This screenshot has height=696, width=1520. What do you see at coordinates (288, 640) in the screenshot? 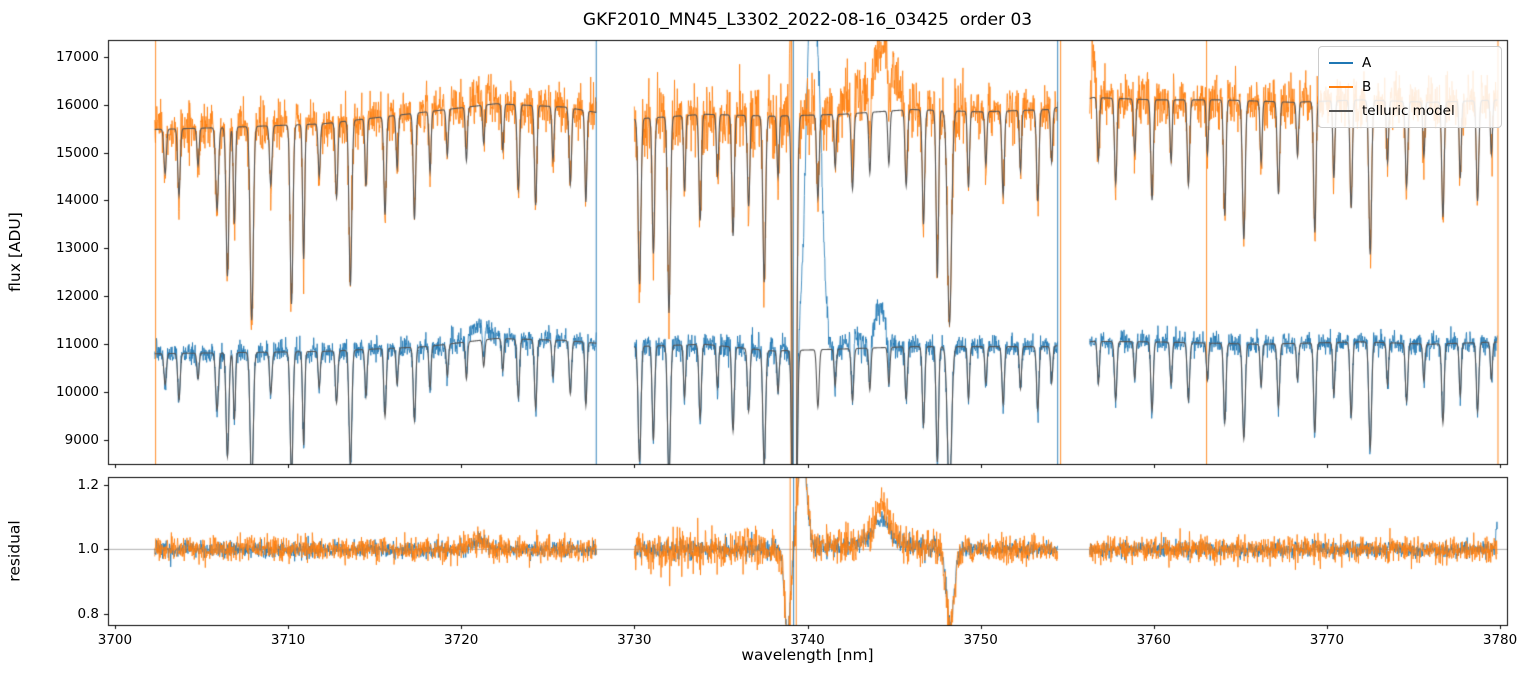
I see `x-tick-label: 3710` at bounding box center [288, 640].